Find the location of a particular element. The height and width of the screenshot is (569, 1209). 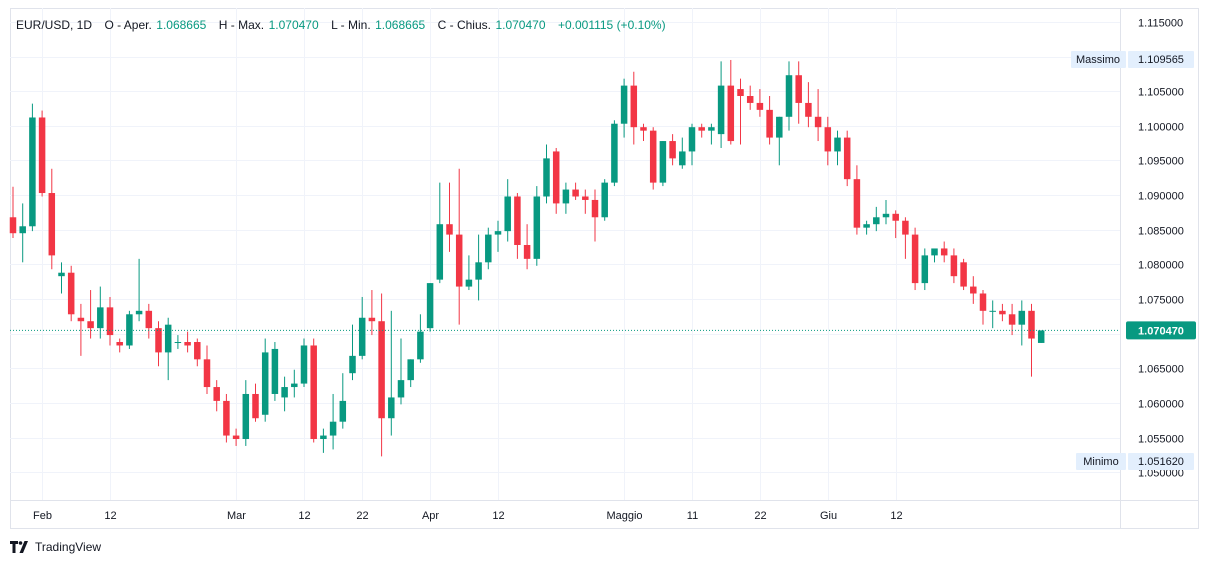

time-axis: Feb 12 Mar 12 22 Apr 12 Maggio 11 22 Giu 12 is located at coordinates (468, 516).